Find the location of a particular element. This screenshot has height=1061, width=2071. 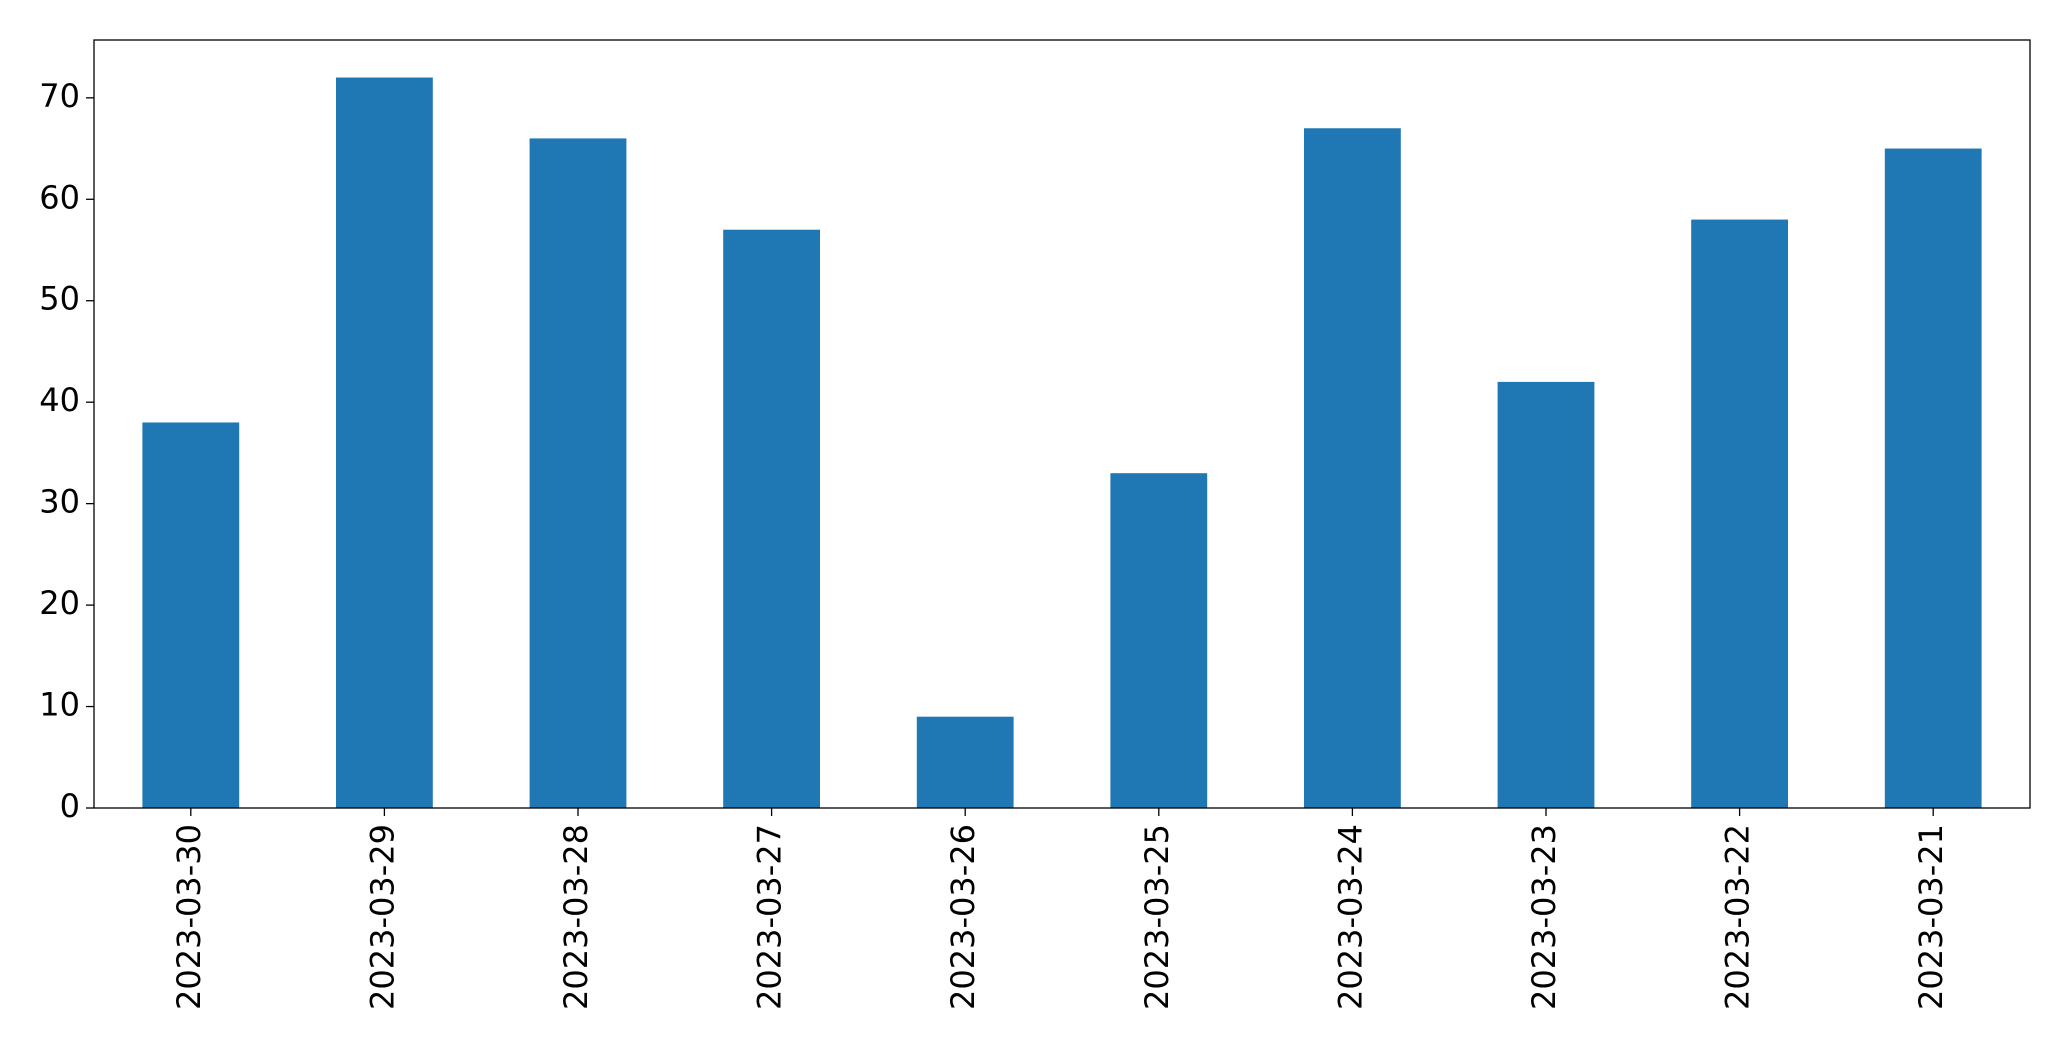

x-tick-label: 2023-03-30 is located at coordinates (189, 917).